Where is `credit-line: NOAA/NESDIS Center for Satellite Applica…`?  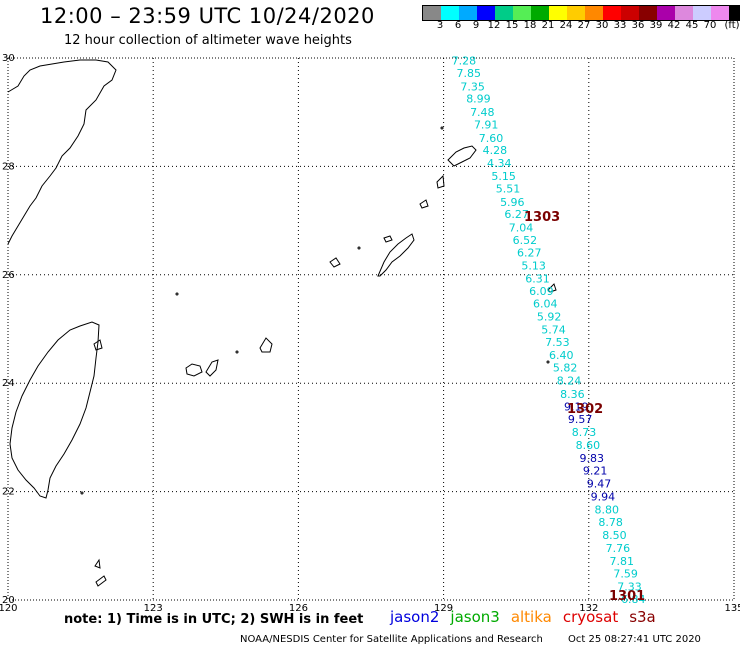
credit-line: NOAA/NESDIS Center for Satellite Applica… is located at coordinates (391, 639).